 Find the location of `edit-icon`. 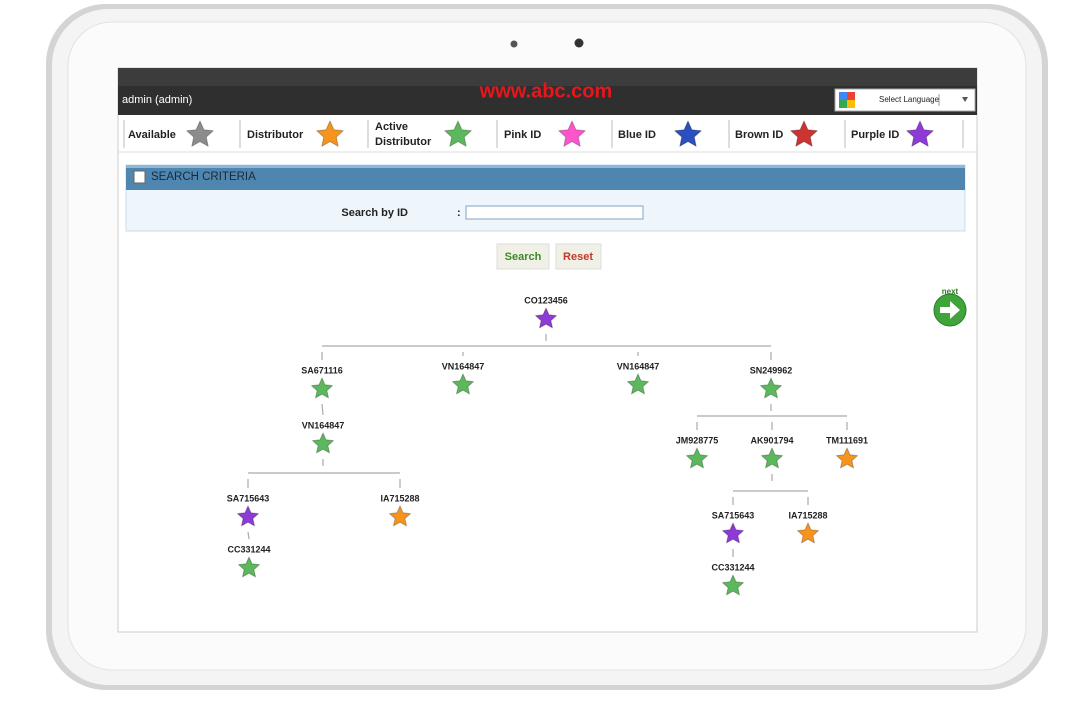

edit-icon is located at coordinates (139, 177).